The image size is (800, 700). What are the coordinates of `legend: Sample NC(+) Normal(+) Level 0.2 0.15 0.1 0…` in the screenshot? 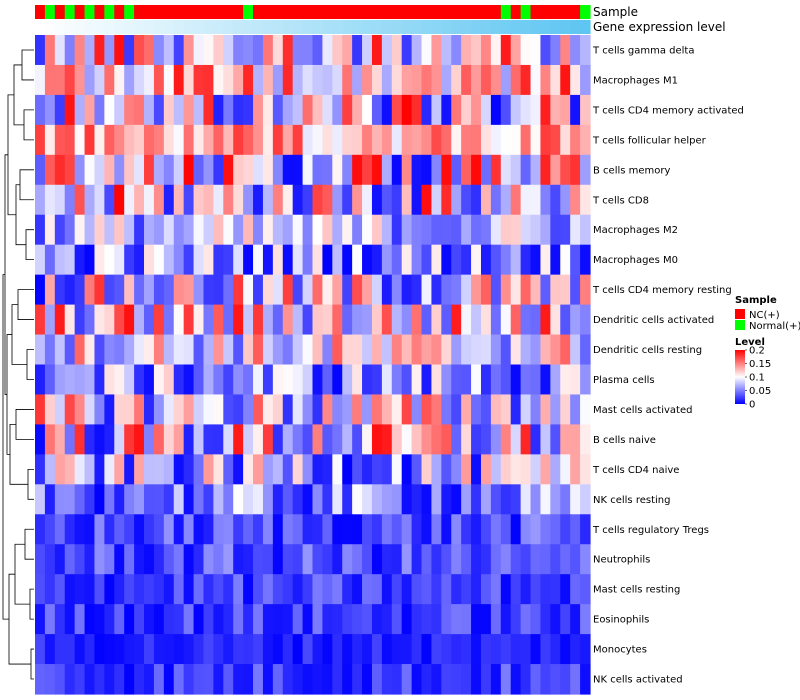 It's located at (767, 353).